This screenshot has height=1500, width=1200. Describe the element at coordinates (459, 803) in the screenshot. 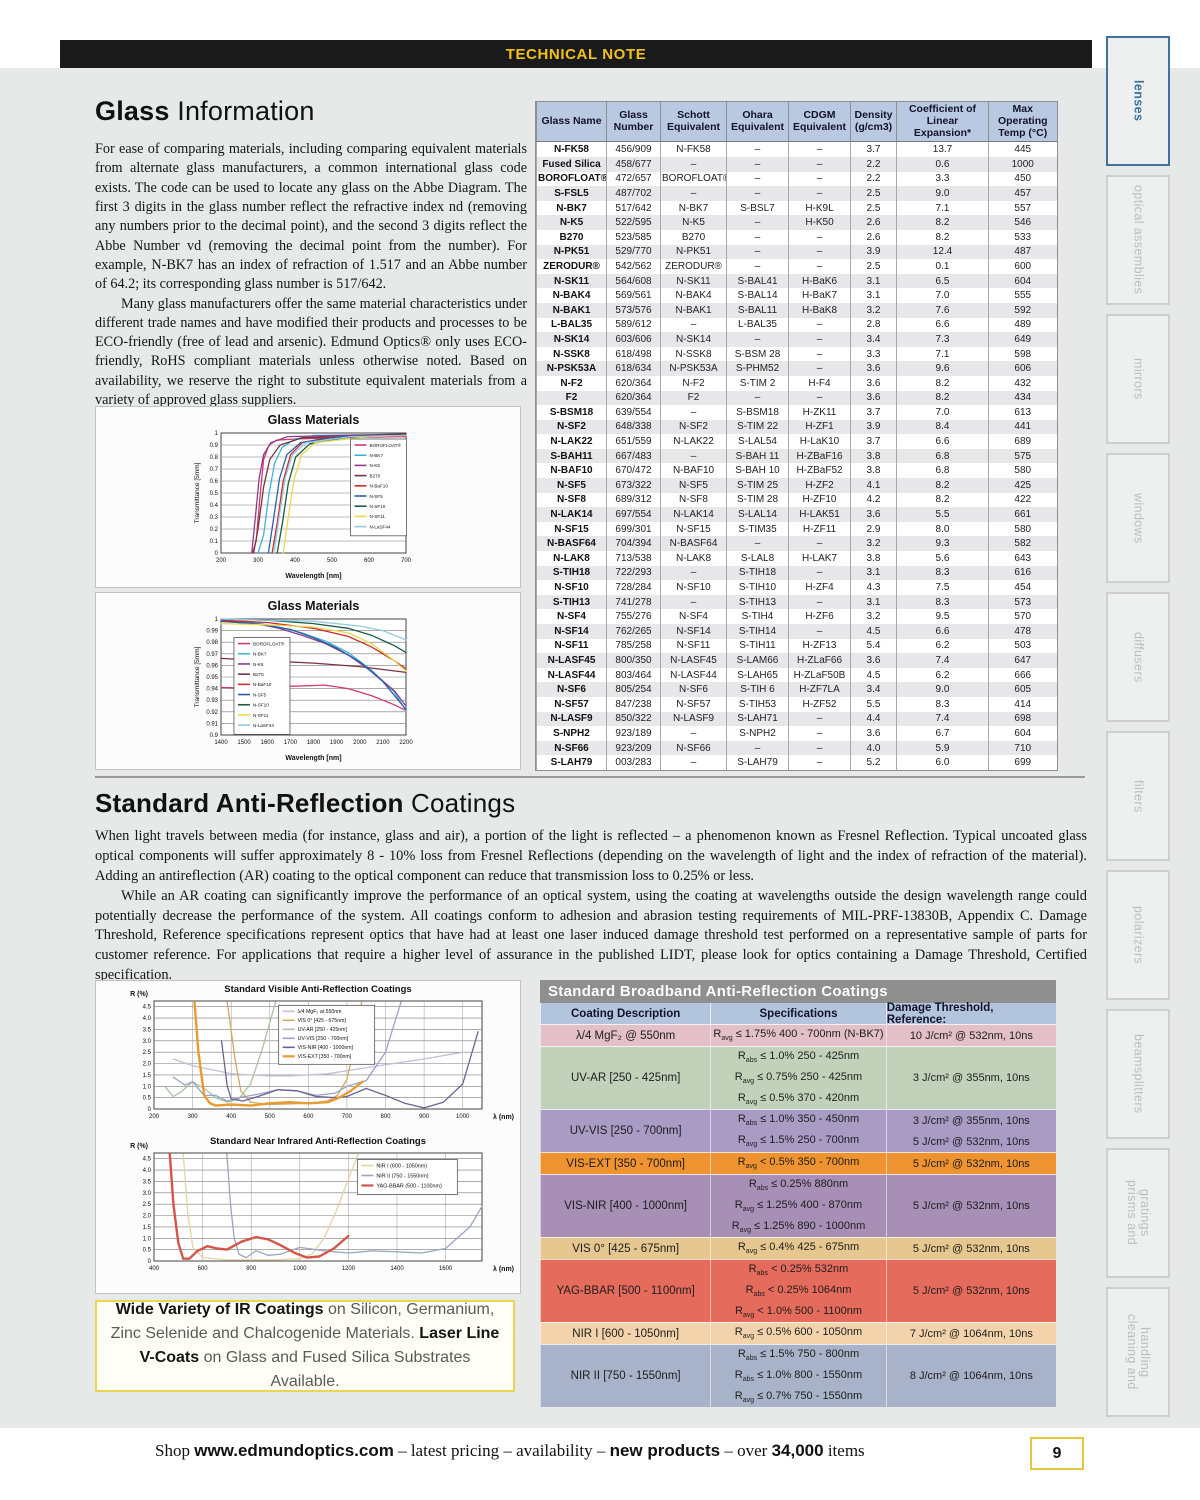

I see `ar-heading-light: Coatings` at that location.